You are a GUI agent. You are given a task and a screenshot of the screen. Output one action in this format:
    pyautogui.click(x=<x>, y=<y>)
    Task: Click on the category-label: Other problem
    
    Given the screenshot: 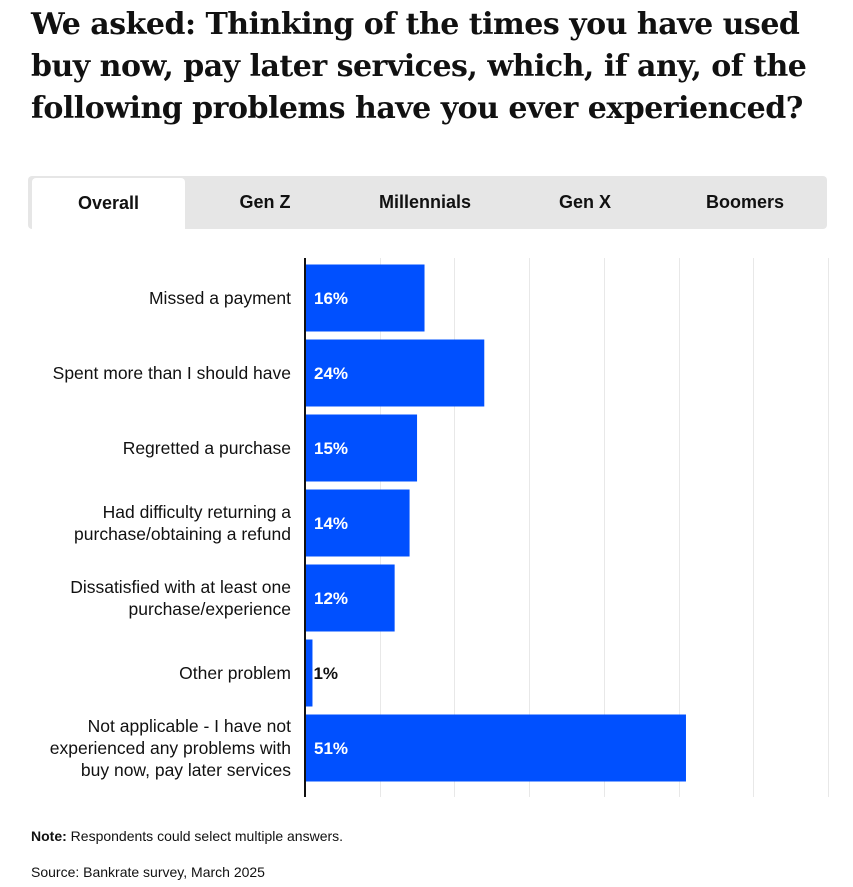 What is the action you would take?
    pyautogui.click(x=235, y=673)
    